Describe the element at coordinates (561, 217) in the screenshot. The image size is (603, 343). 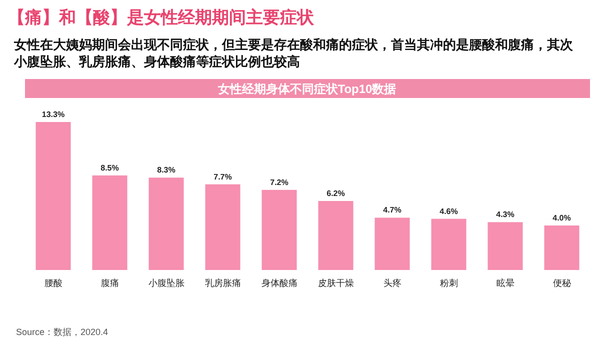
I see `data-label: 4.0%` at that location.